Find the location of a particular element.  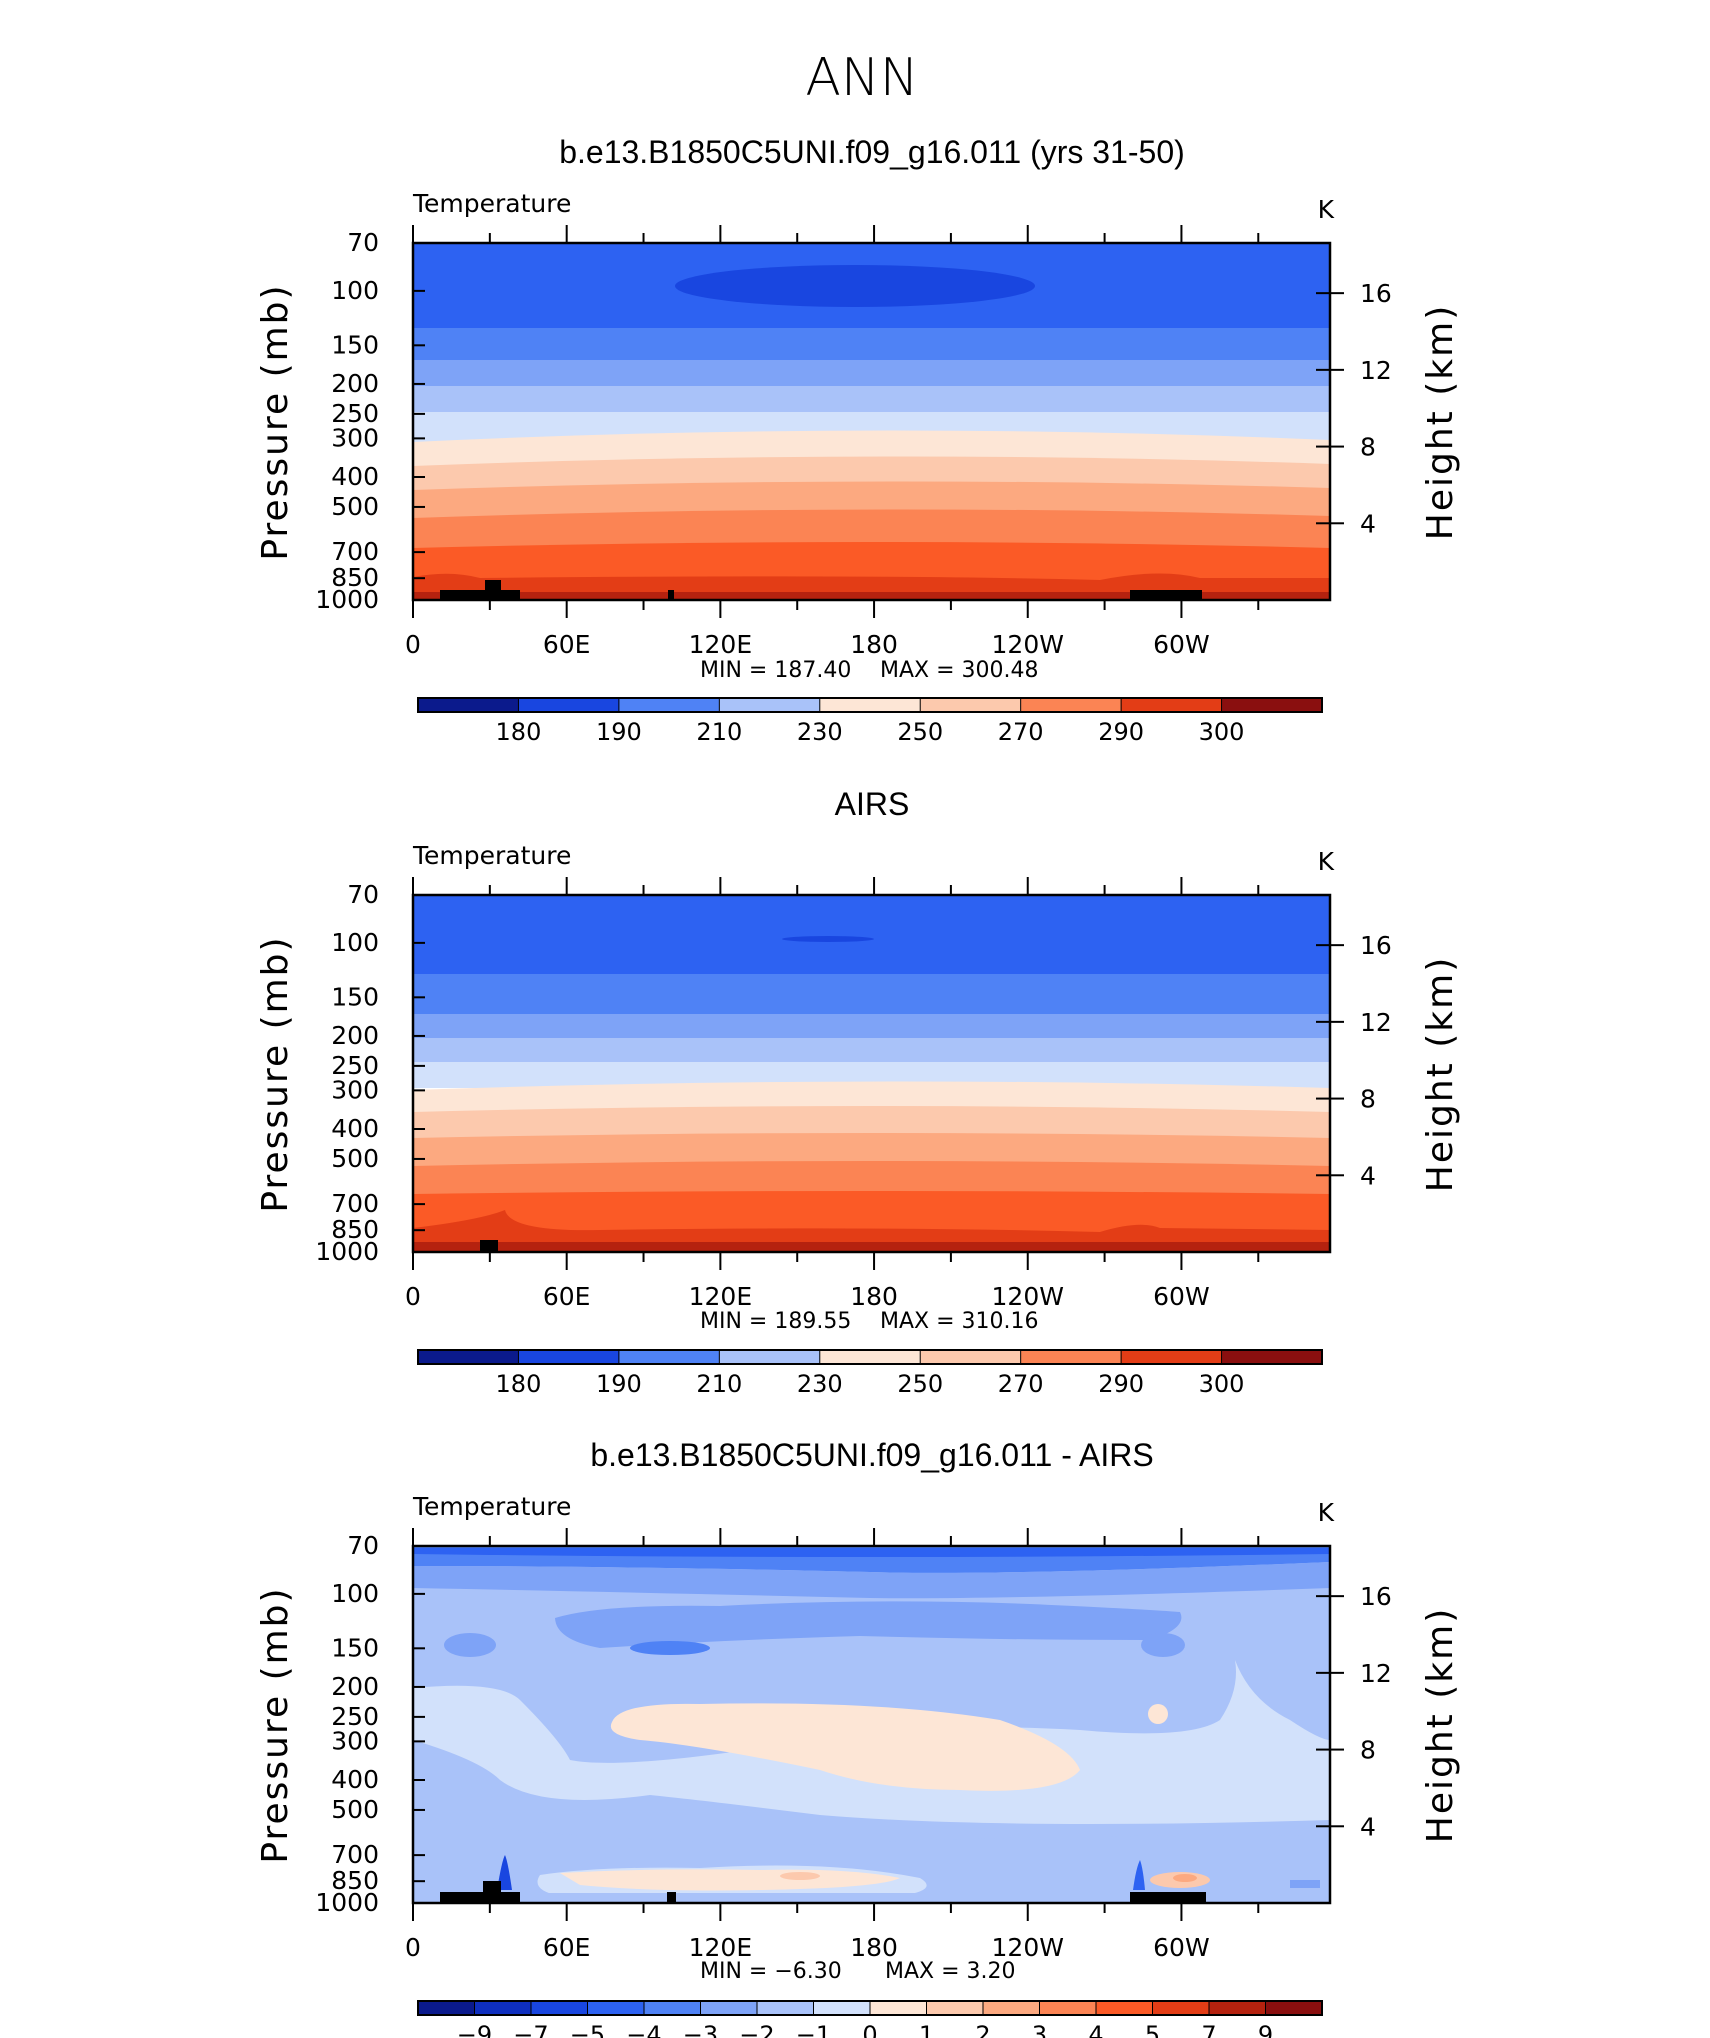

panel-title: b.e13.B1850C5UNI.f09_g16.011 (yrs 31-50) is located at coordinates (872, 152).